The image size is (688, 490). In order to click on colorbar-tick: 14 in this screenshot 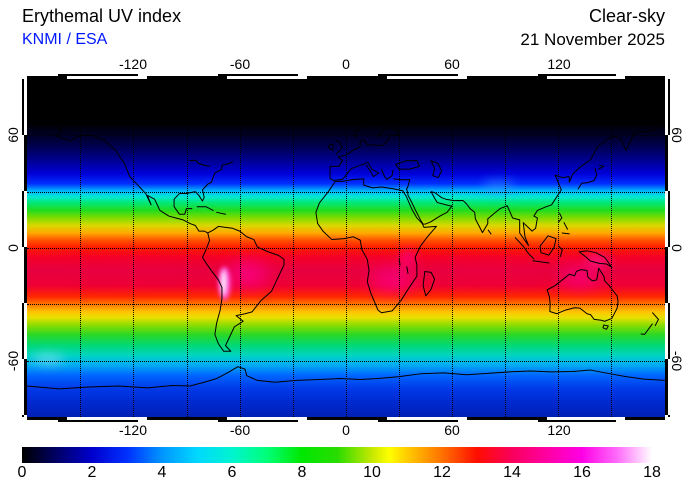, I will do `click(512, 472)`.